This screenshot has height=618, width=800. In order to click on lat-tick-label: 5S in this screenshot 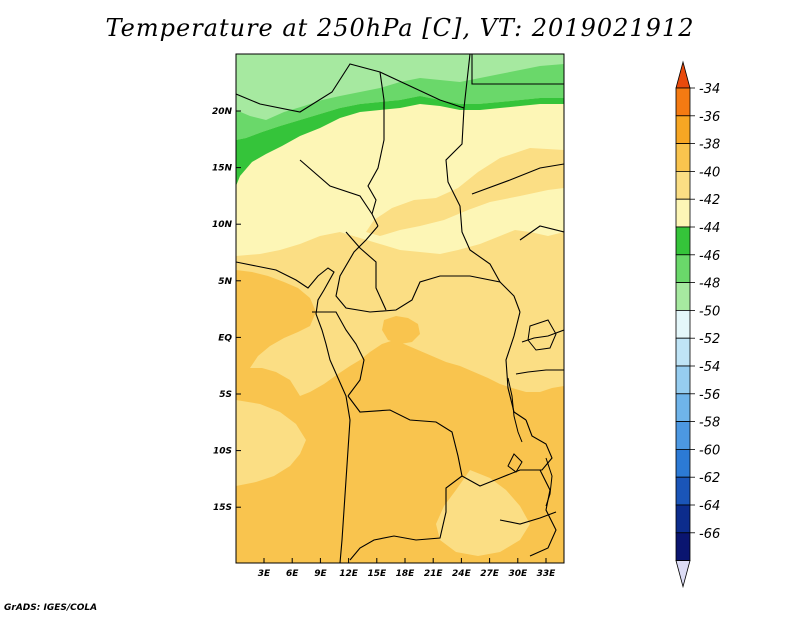, I will do `click(225, 395)`.